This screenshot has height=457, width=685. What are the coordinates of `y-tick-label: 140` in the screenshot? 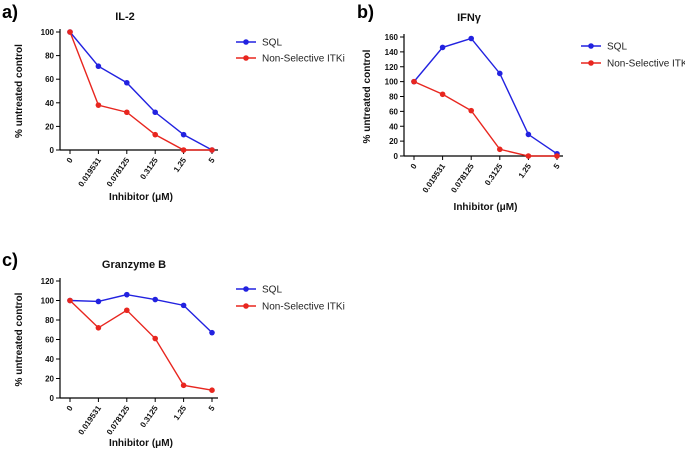 It's located at (392, 52).